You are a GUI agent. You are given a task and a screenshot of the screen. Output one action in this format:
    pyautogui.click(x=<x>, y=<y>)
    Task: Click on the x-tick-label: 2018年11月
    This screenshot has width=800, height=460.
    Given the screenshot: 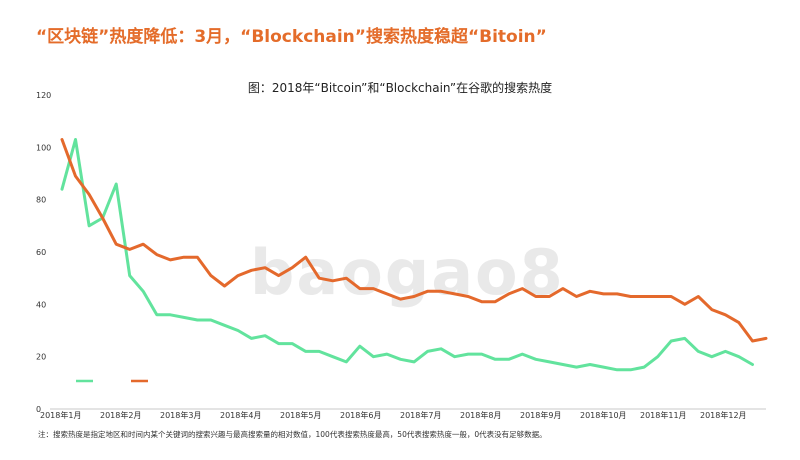 What is the action you would take?
    pyautogui.click(x=663, y=415)
    